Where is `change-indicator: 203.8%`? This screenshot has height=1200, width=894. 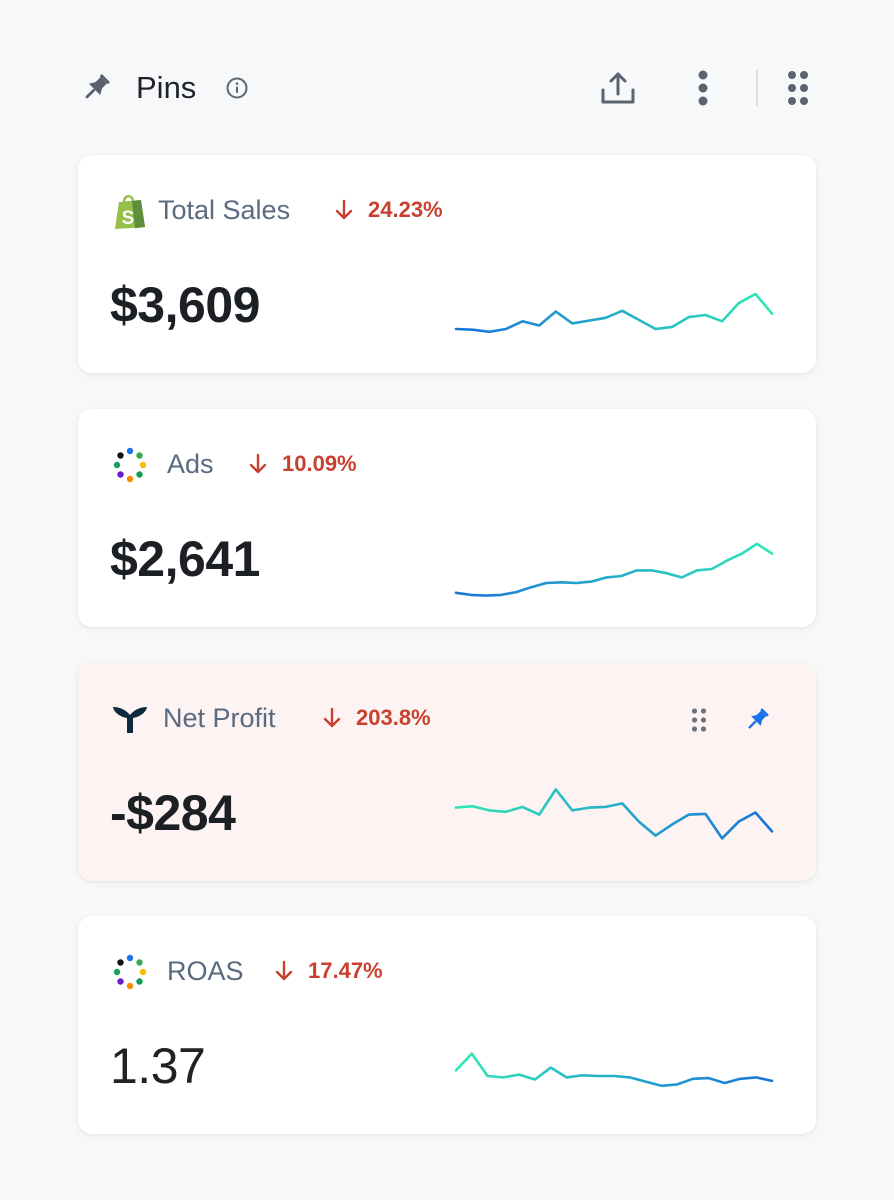
change-indicator: 203.8% is located at coordinates (375, 718).